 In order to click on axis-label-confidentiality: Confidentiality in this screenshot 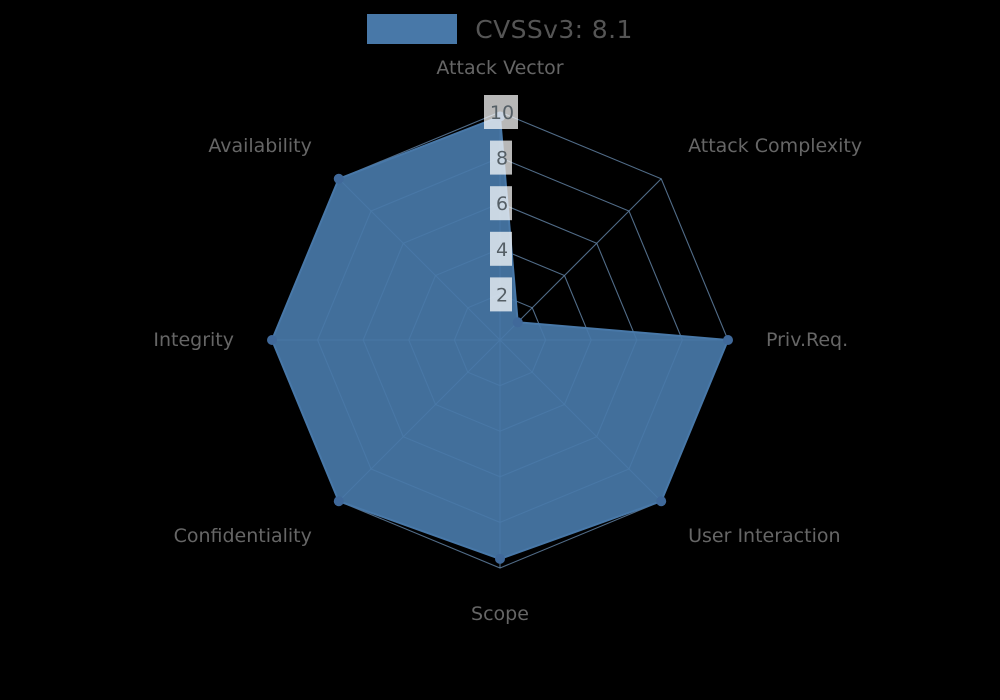, I will do `click(243, 536)`.